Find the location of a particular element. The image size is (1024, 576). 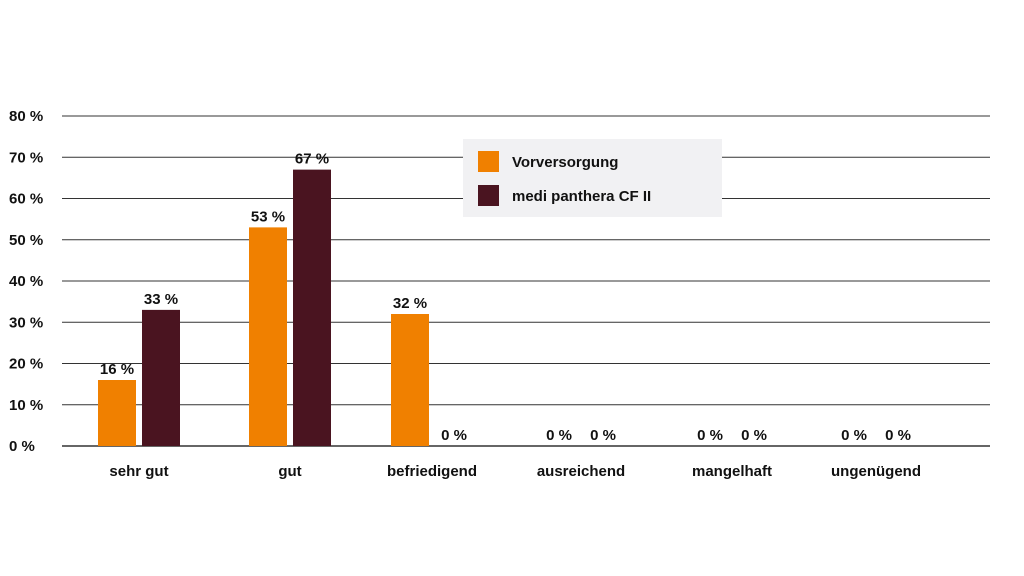

y-tick-label: 30 % is located at coordinates (26, 322).